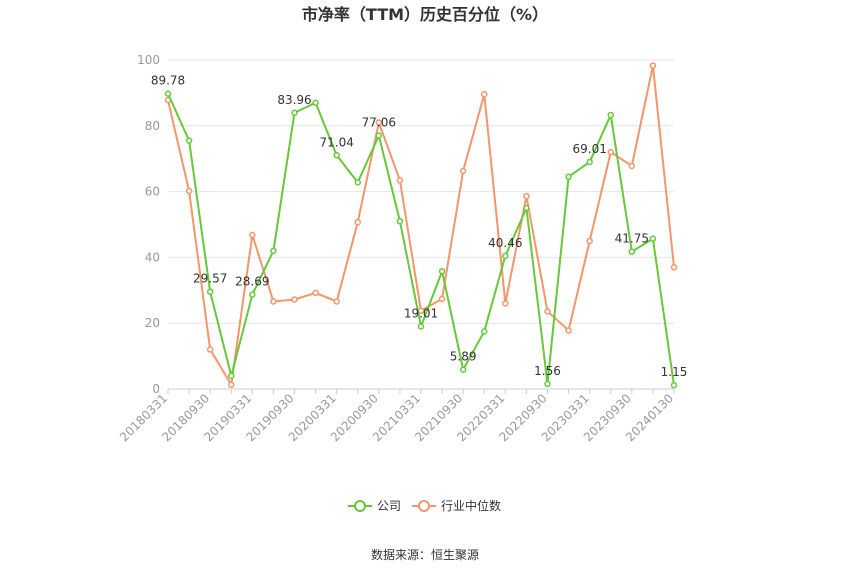  I want to click on data-label: 69.01, so click(589, 149).